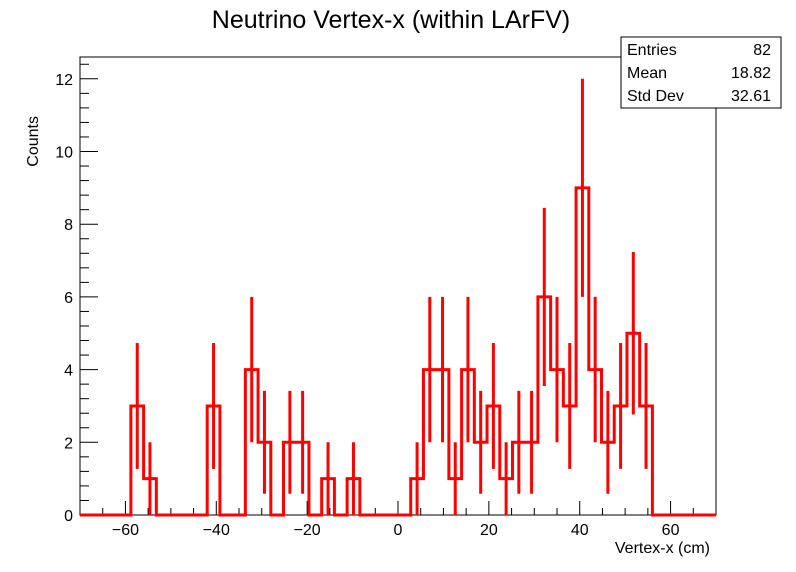  I want to click on stats-box-frame, so click(701, 72).